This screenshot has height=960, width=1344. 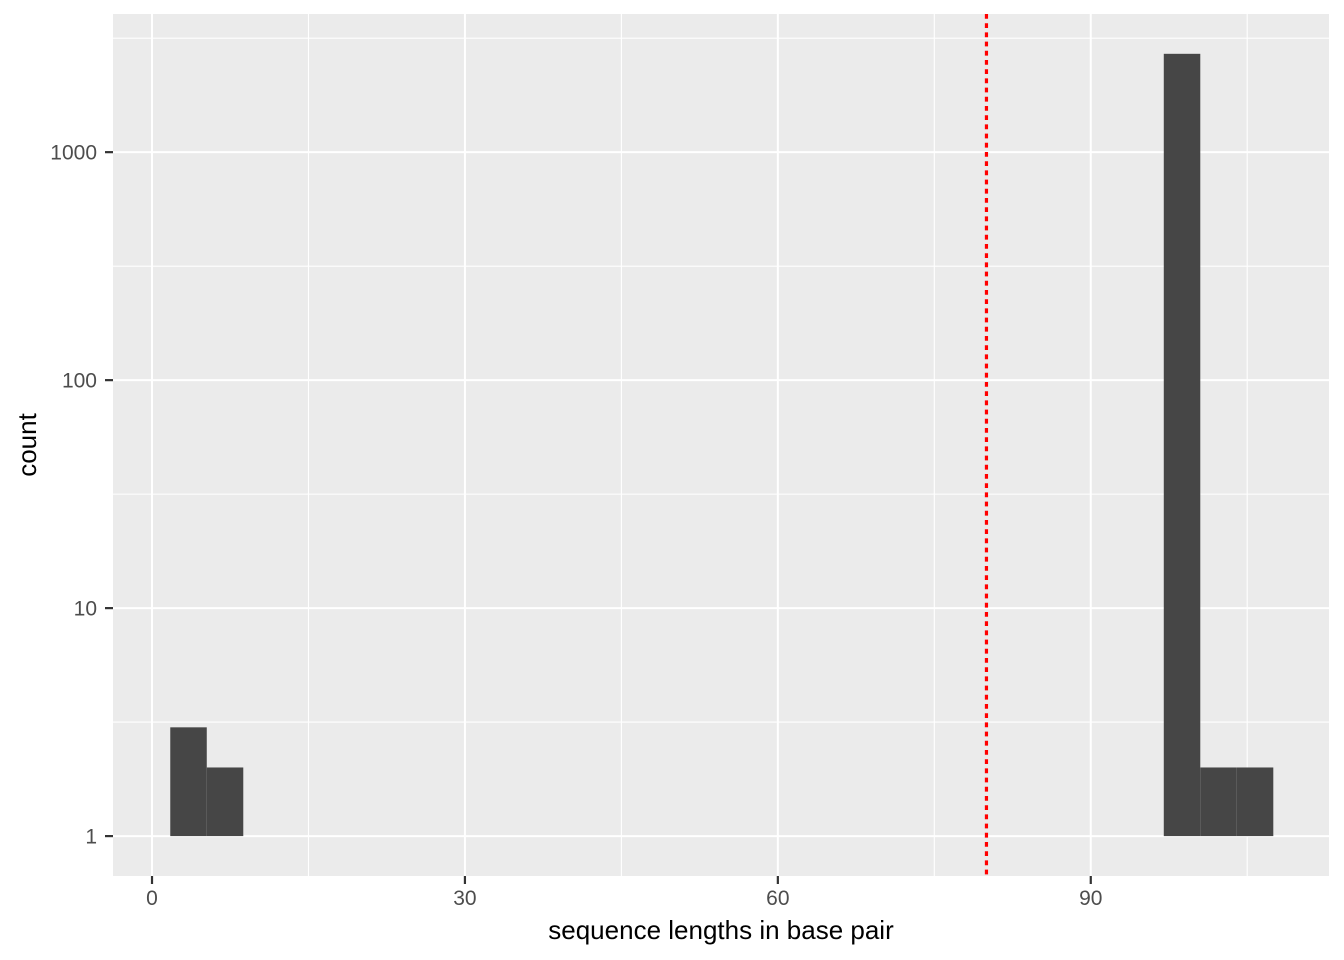 What do you see at coordinates (79, 380) in the screenshot?
I see `y-tick-label: 100` at bounding box center [79, 380].